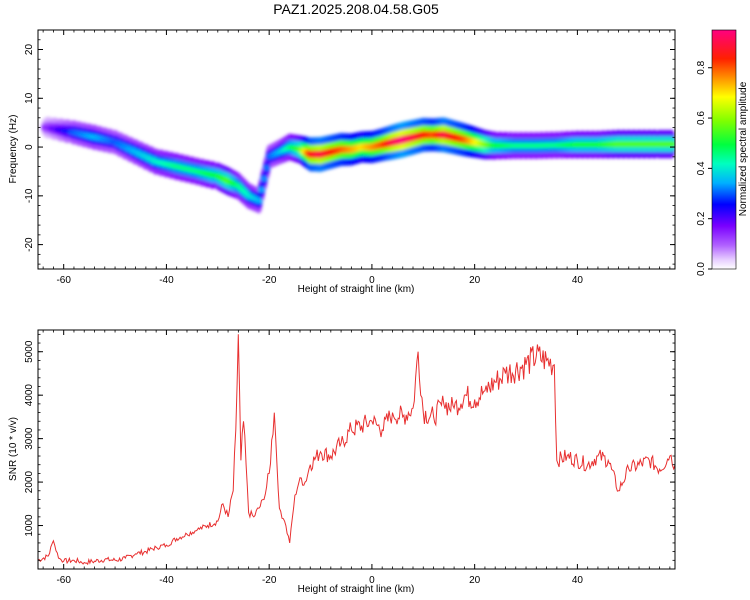 This screenshot has width=750, height=600. I want to click on snr-x-label: Height of straight line (km), so click(356, 589).